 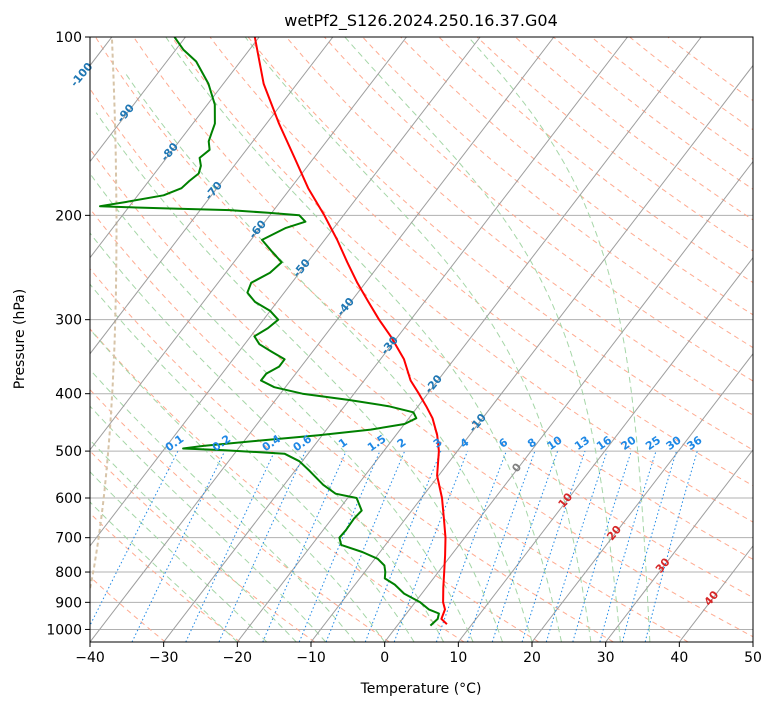 I want to click on x-tick-label: −30, so click(x=164, y=658).